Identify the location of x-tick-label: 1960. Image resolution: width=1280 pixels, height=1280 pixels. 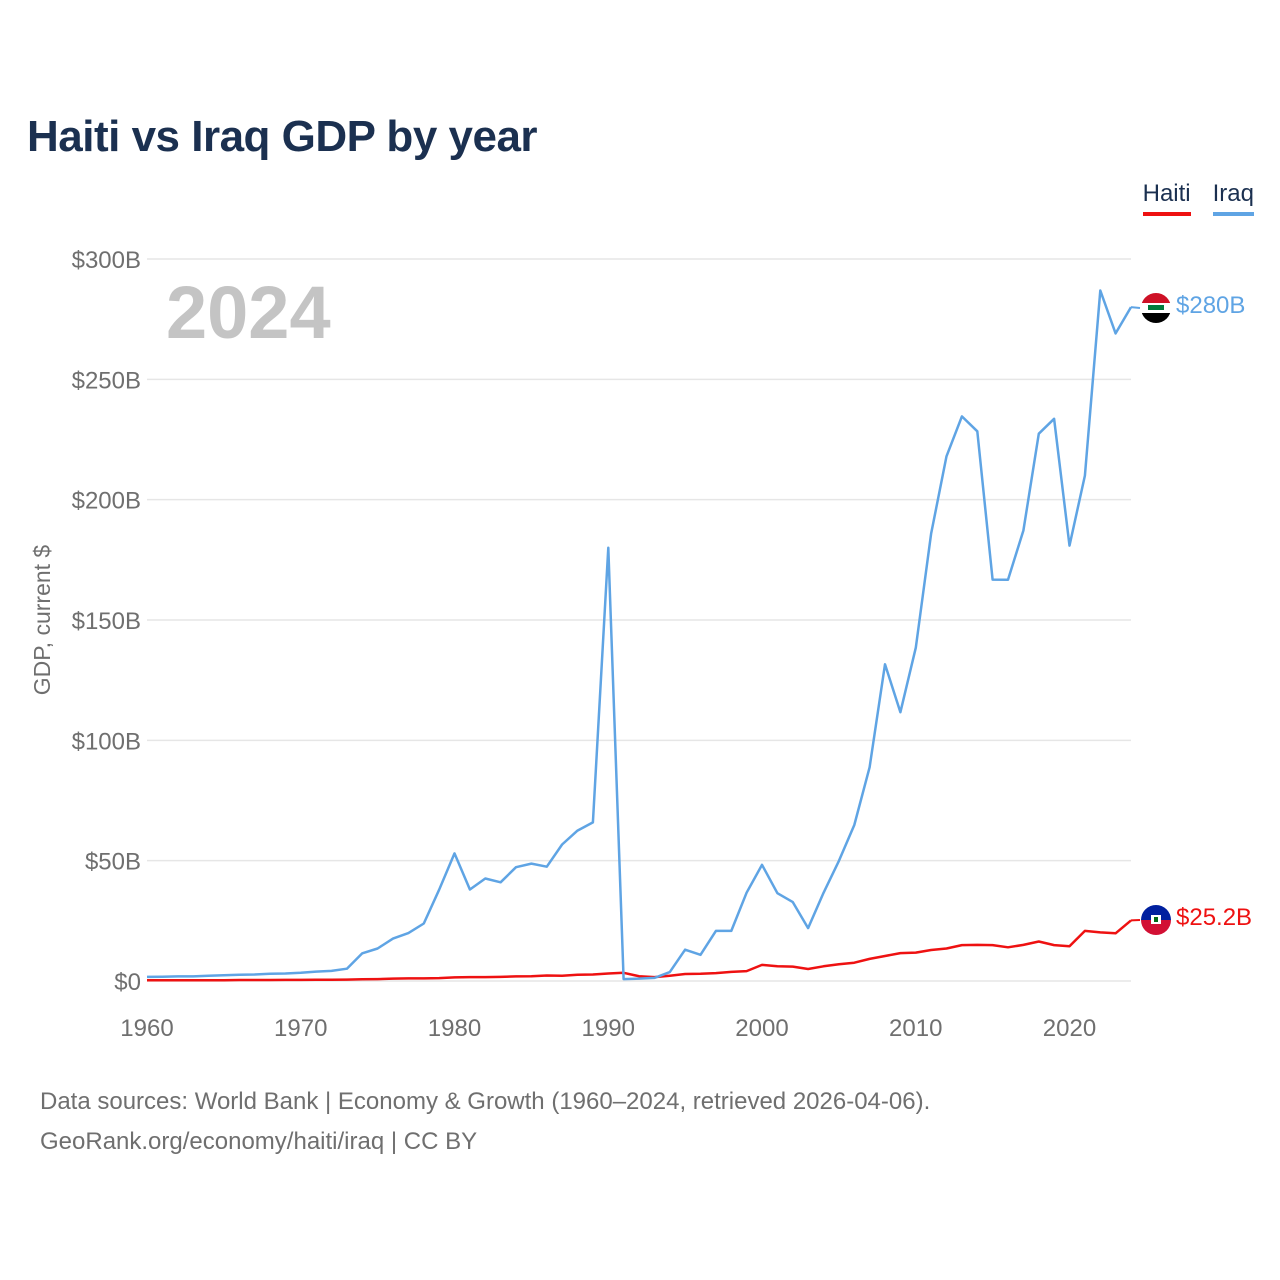
(146, 1028).